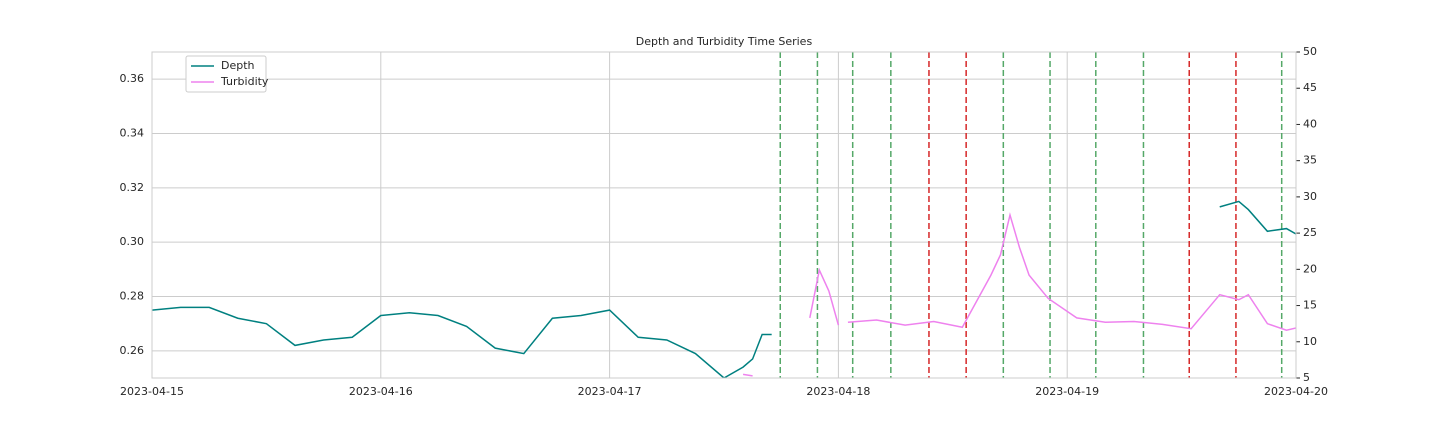 This screenshot has width=1440, height=432. Describe the element at coordinates (1310, 305) in the screenshot. I see `y2-tick-label: 15` at that location.